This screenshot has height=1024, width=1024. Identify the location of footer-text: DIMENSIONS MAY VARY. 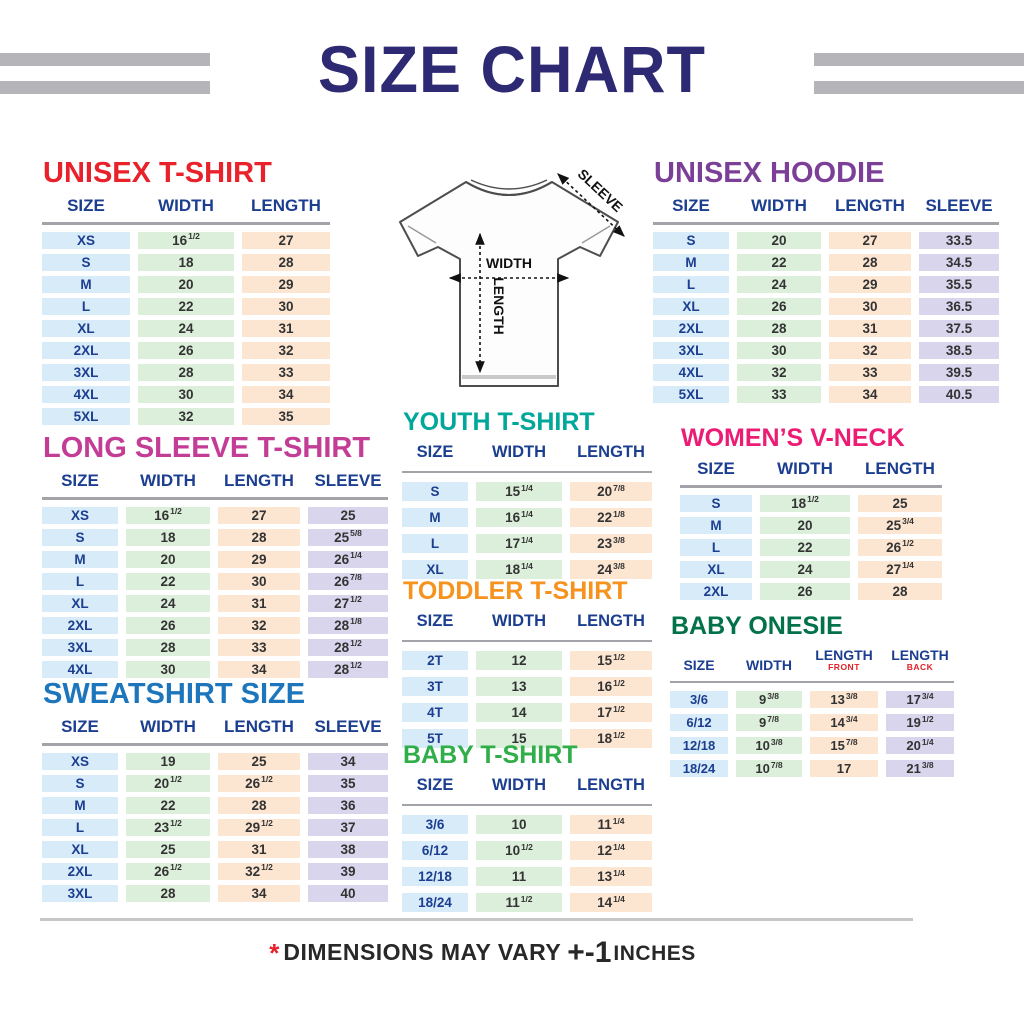
(422, 952).